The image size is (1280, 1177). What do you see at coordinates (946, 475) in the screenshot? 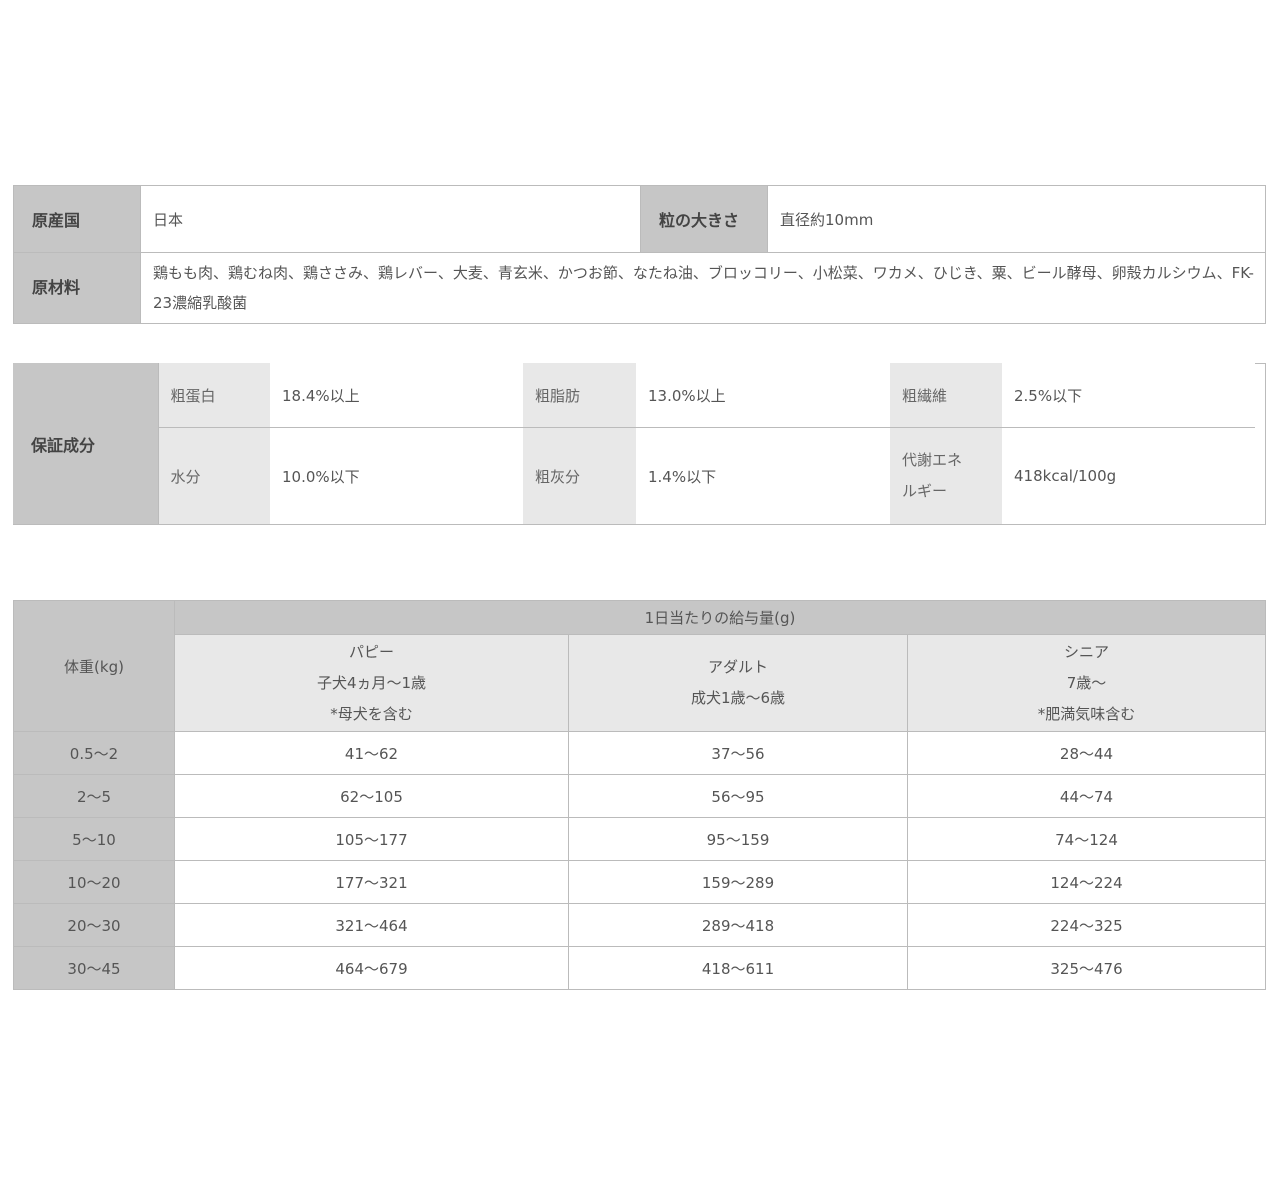
I see `analysis-item-label: 代謝エネルギー` at bounding box center [946, 475].